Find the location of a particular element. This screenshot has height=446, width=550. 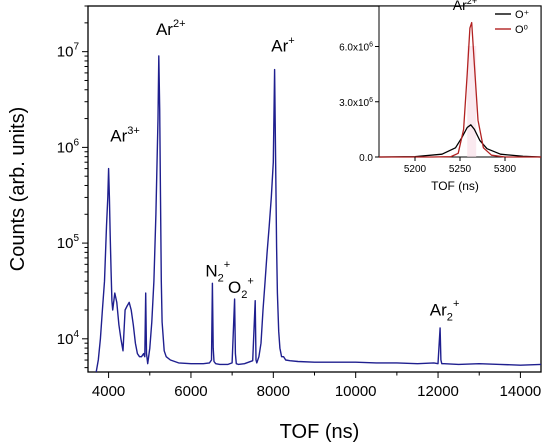

x-tick-label: 12000 is located at coordinates (438, 391).